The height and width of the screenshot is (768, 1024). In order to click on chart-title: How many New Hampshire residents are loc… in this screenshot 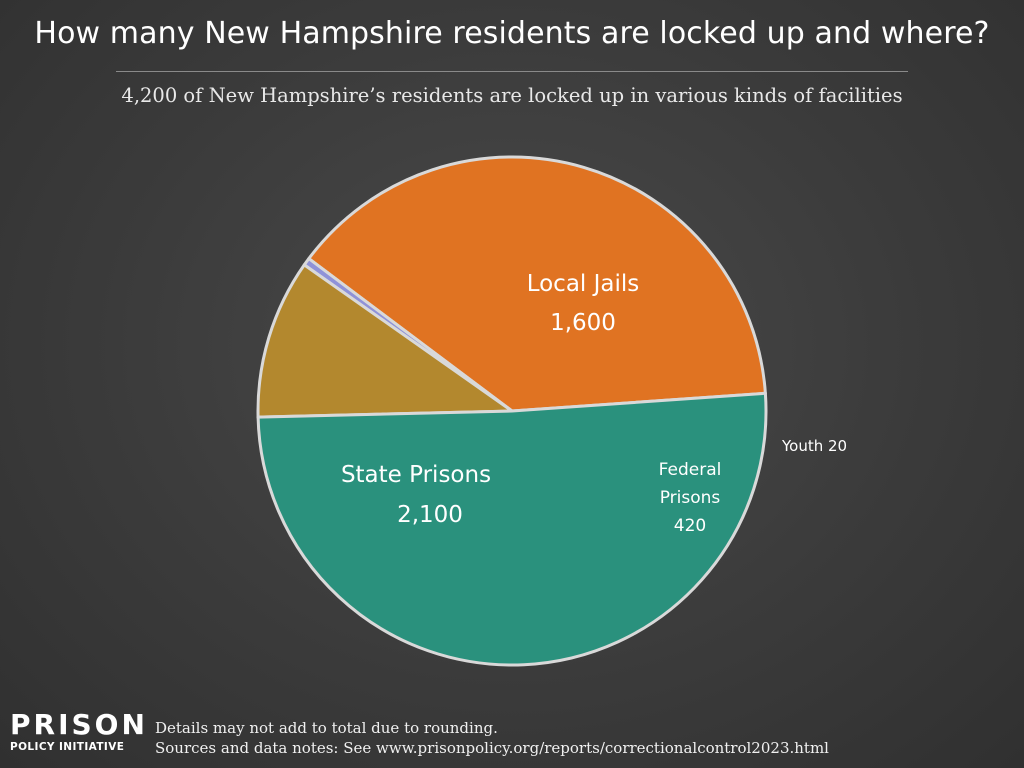, I will do `click(512, 33)`.